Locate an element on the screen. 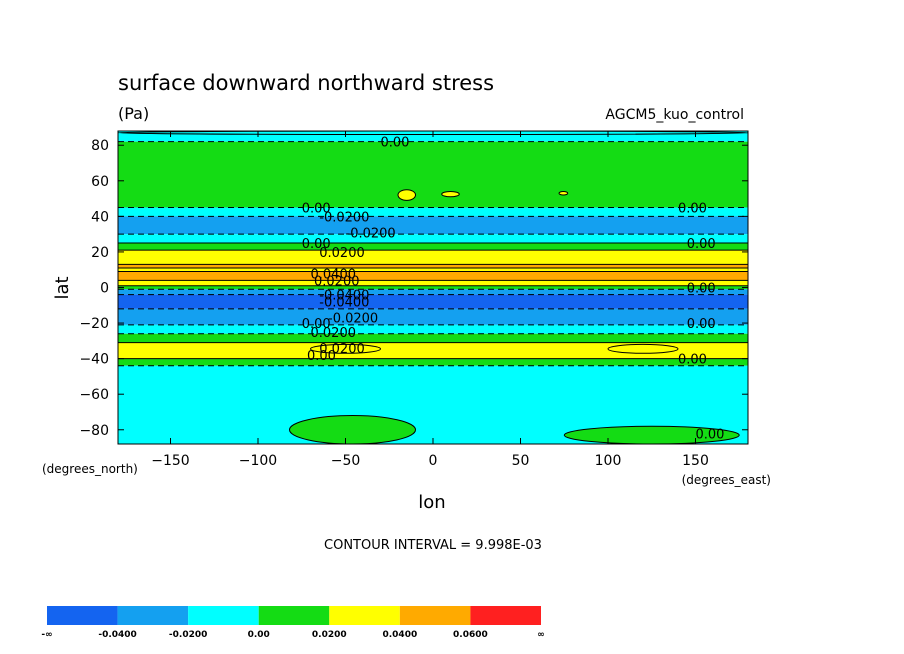 The height and width of the screenshot is (654, 904). legend-level-0: -∞ is located at coordinates (46, 635).